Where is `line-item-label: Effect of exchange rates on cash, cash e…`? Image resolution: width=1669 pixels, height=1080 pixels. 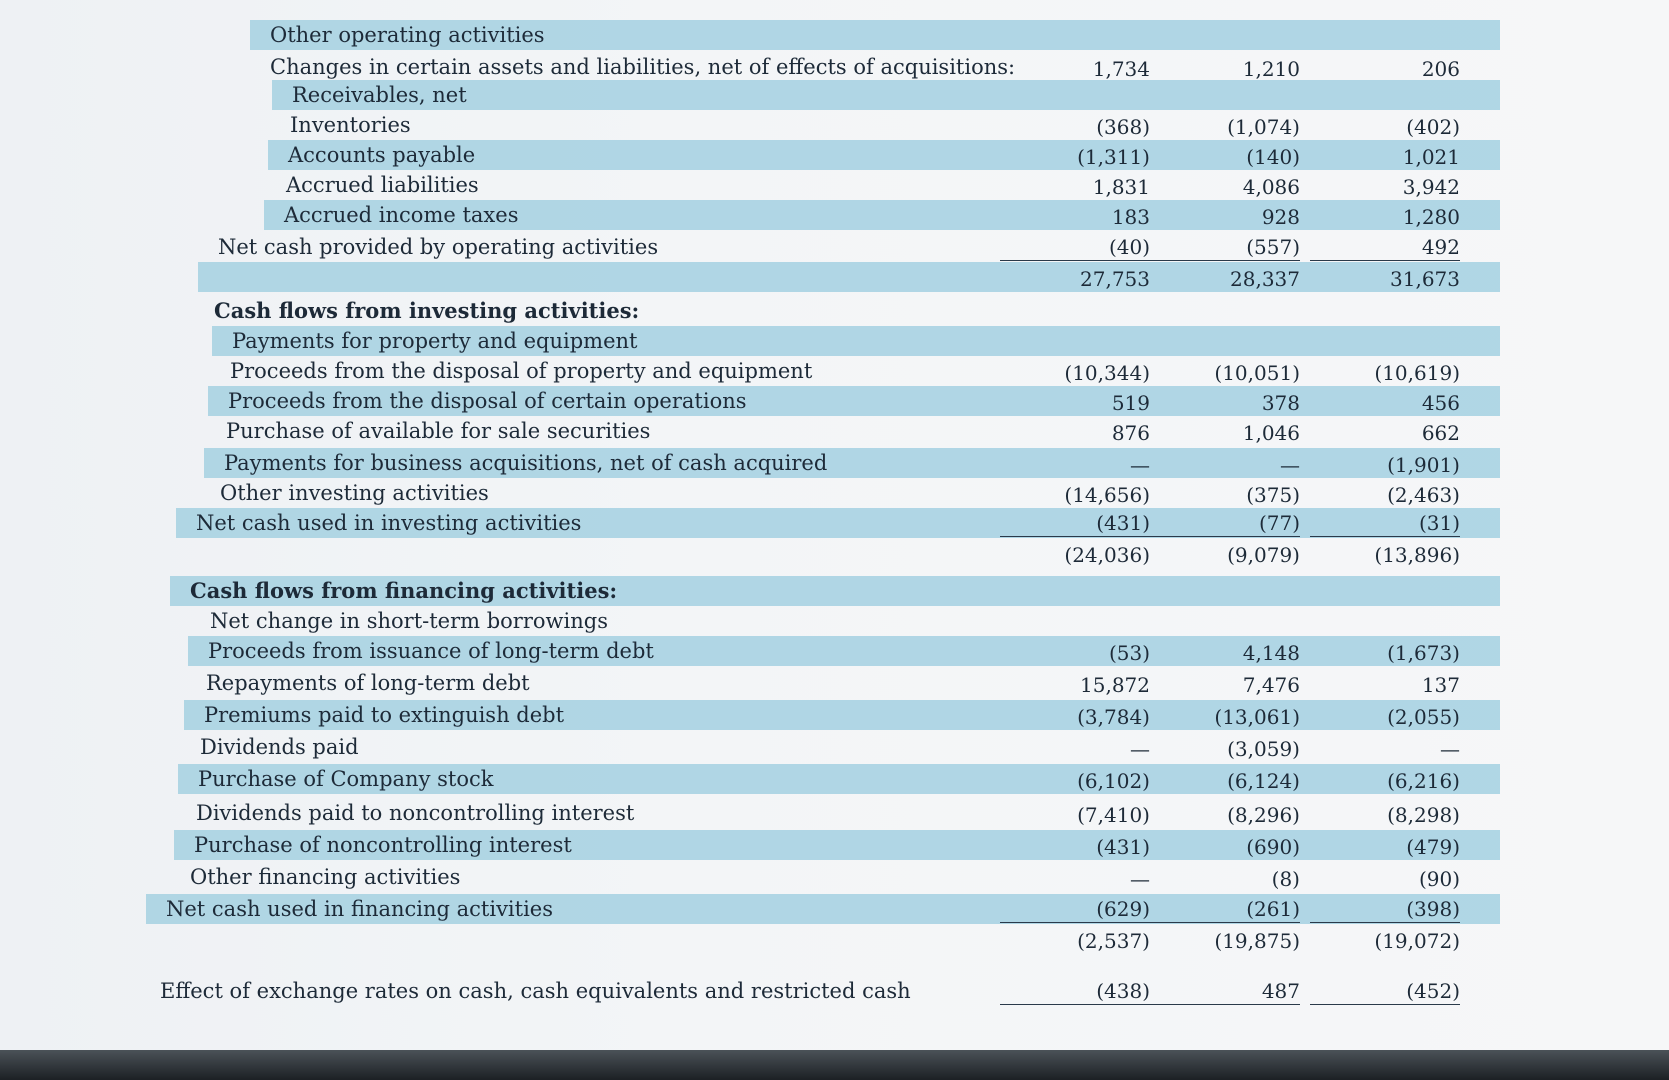
line-item-label: Effect of exchange rates on cash, cash e… is located at coordinates (535, 991).